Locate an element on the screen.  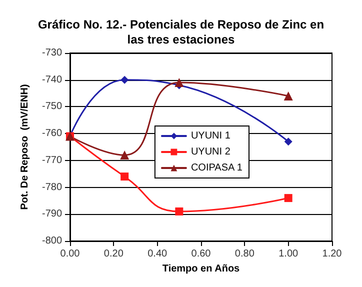
x-tick-label: 1.00 is located at coordinates (288, 254).